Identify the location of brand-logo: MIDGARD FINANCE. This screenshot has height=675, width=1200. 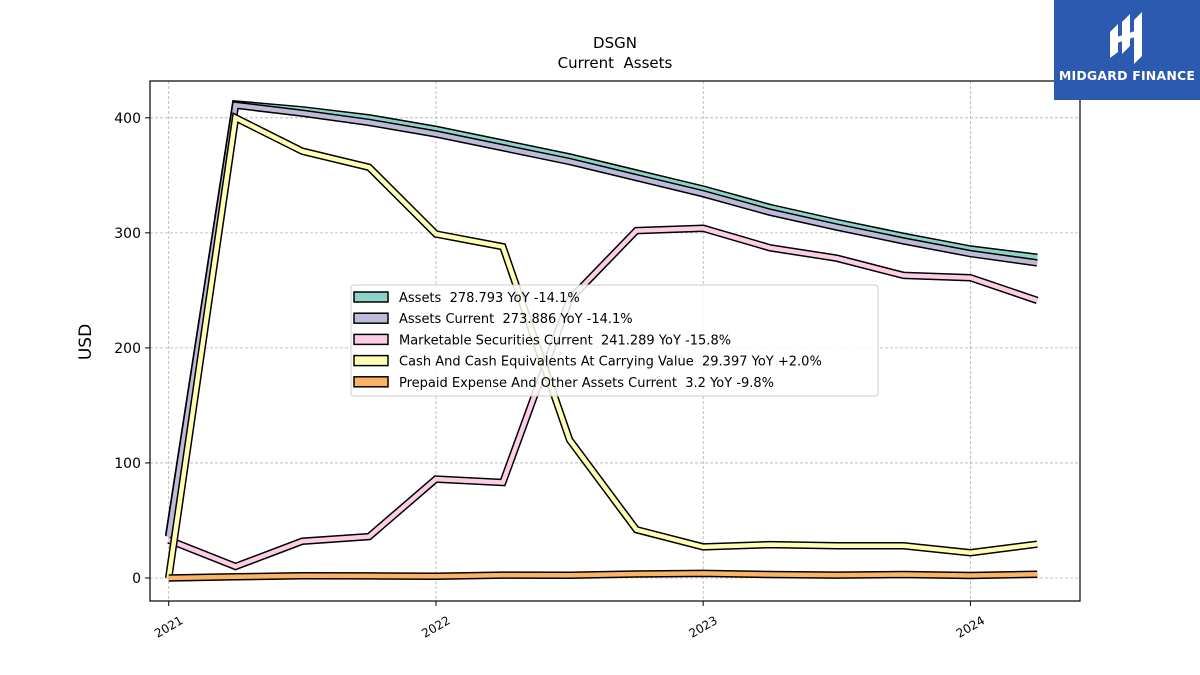
(1127, 50).